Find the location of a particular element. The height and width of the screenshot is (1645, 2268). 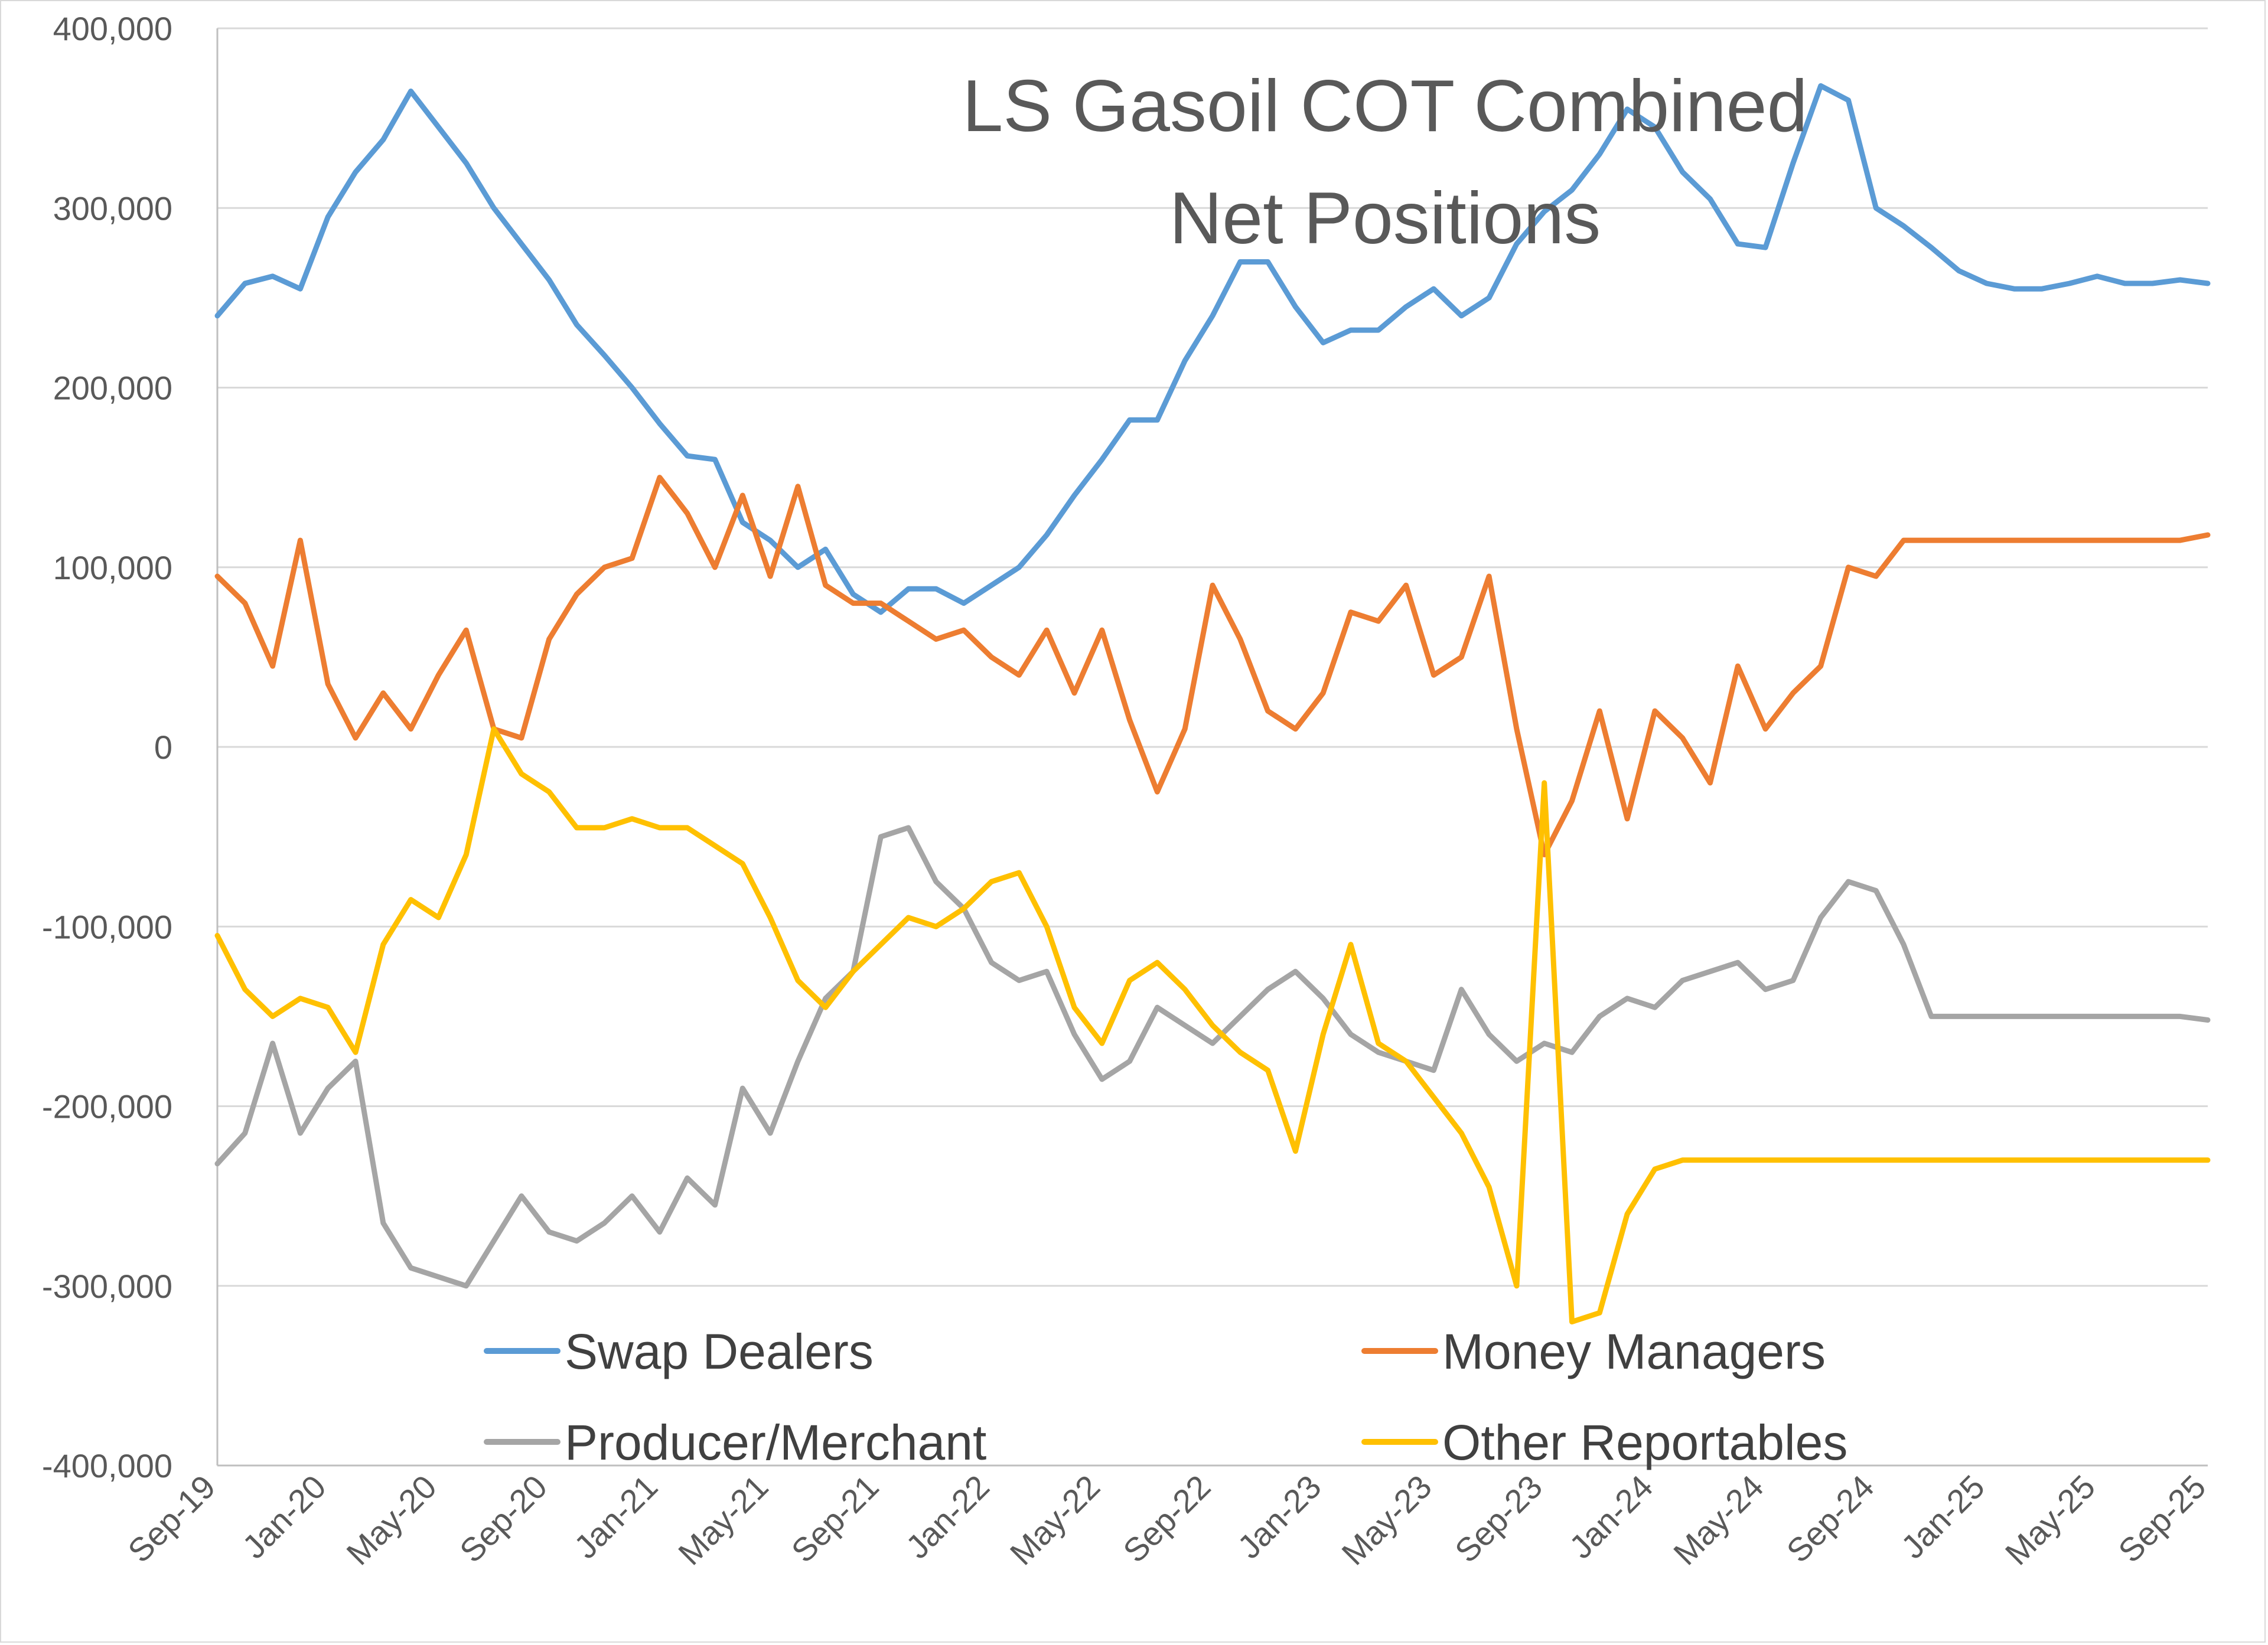

x-tick-label-6: Sep-21 is located at coordinates (835, 1518).